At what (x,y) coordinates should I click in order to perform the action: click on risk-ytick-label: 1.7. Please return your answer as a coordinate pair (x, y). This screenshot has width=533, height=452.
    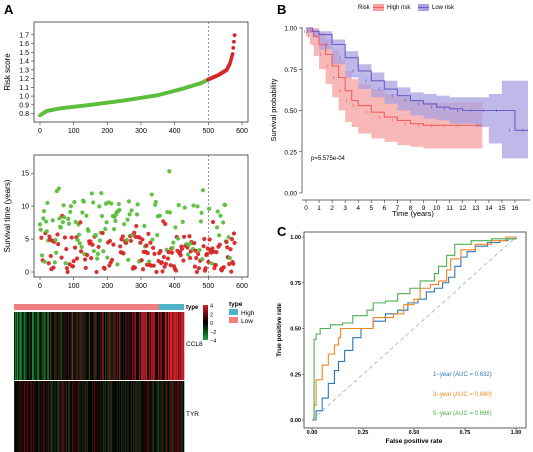
    Looking at the image, I should click on (24, 35).